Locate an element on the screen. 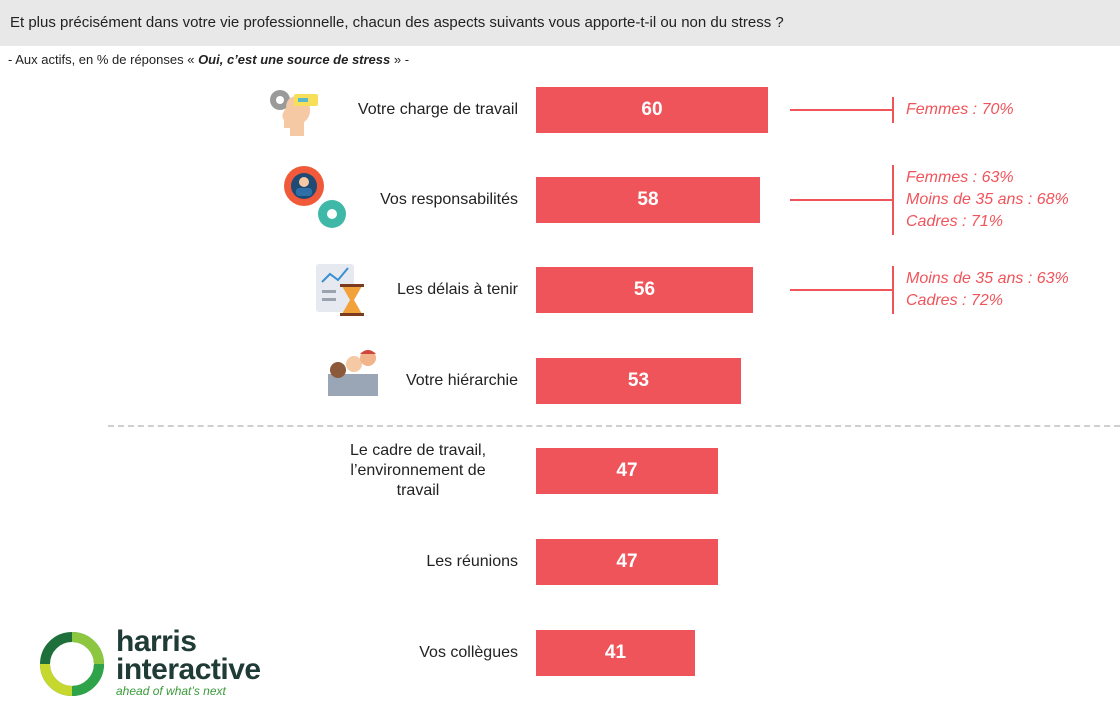 The image size is (1120, 710). category-label-line: Vos responsabilités is located at coordinates (449, 199).